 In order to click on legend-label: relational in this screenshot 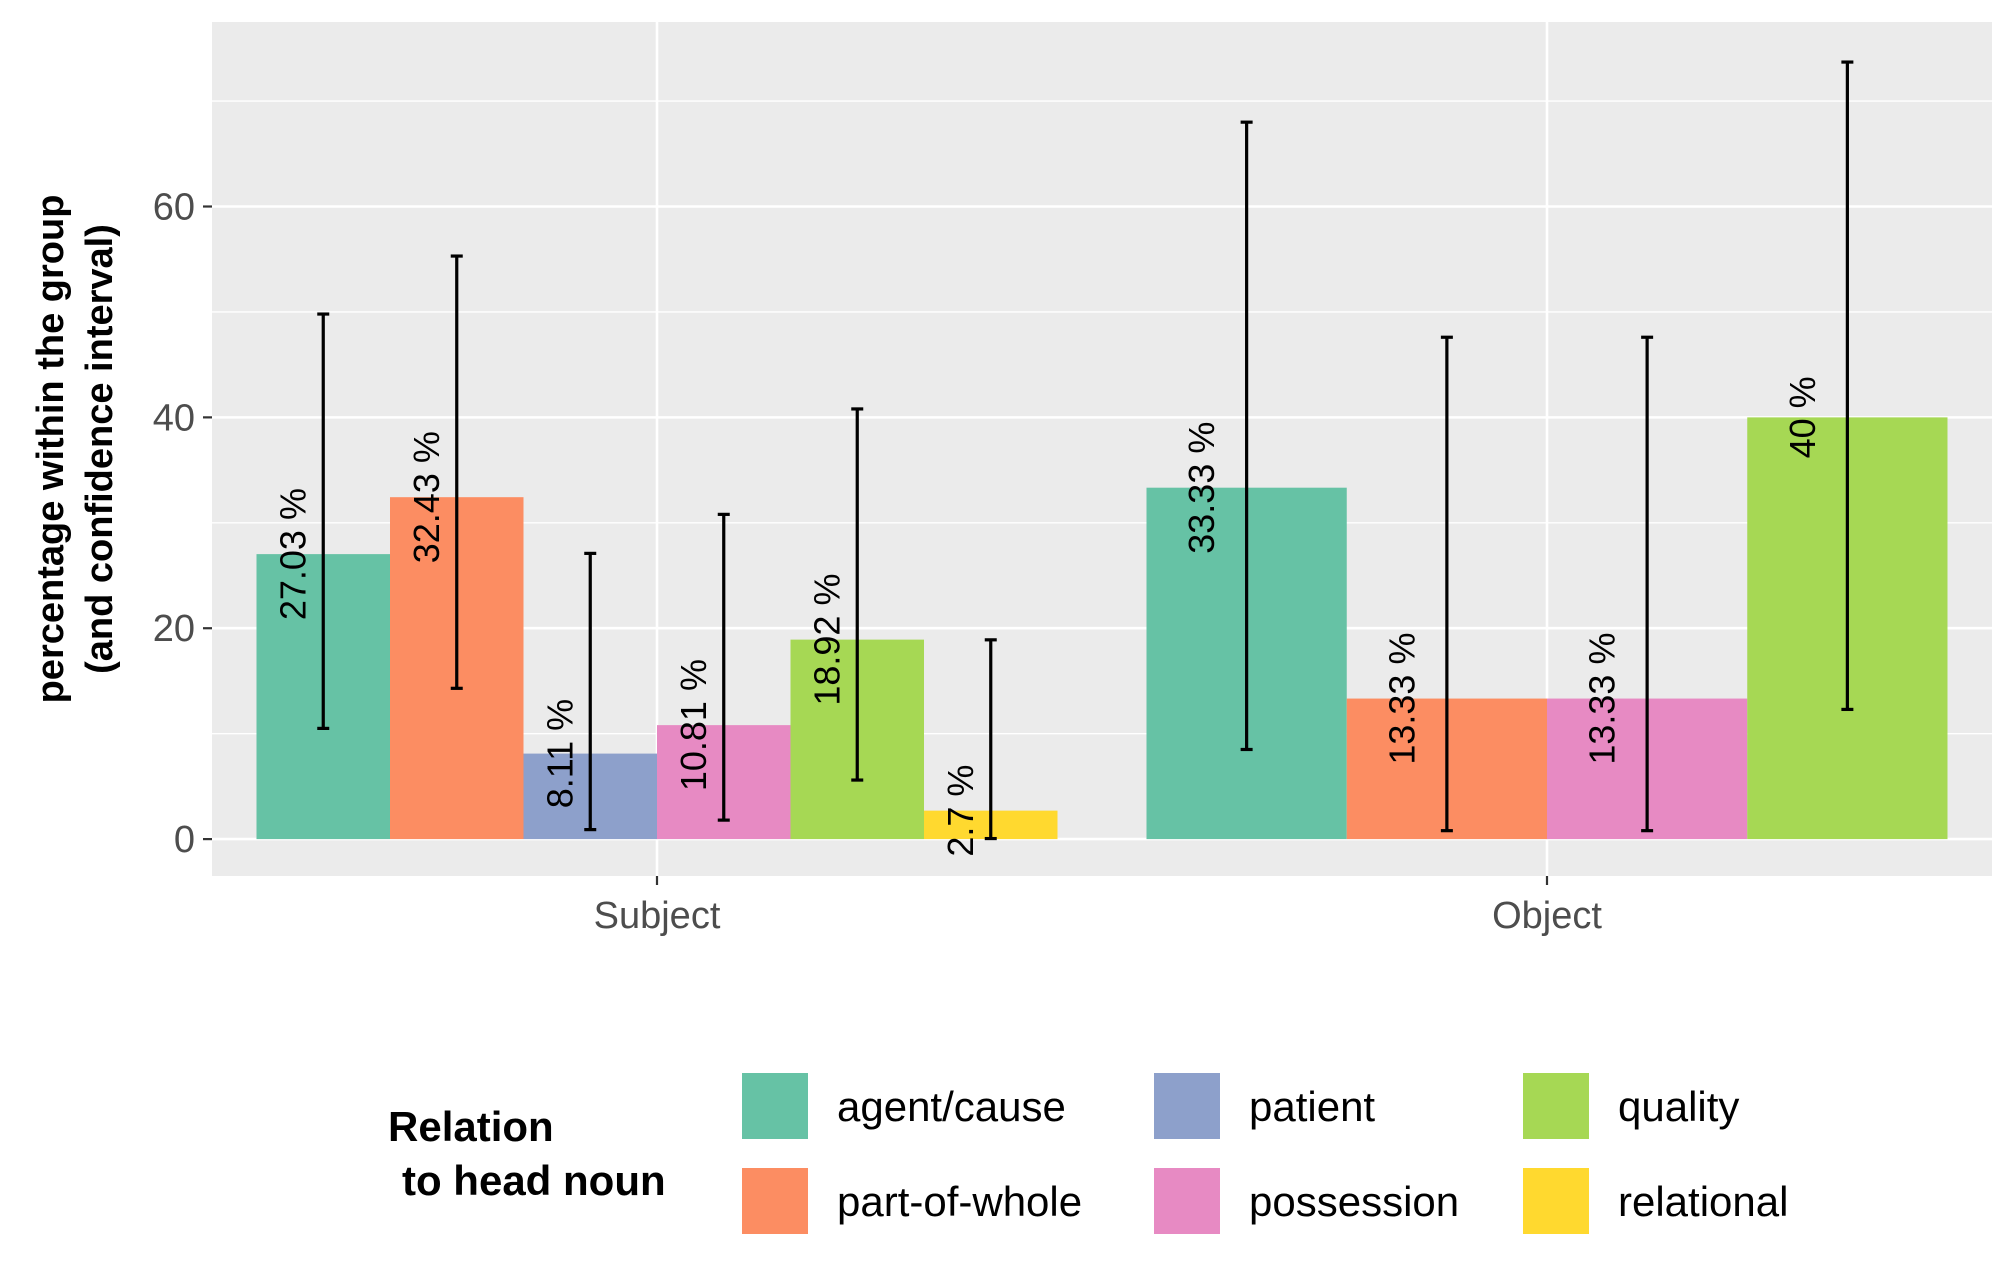, I will do `click(1703, 1201)`.